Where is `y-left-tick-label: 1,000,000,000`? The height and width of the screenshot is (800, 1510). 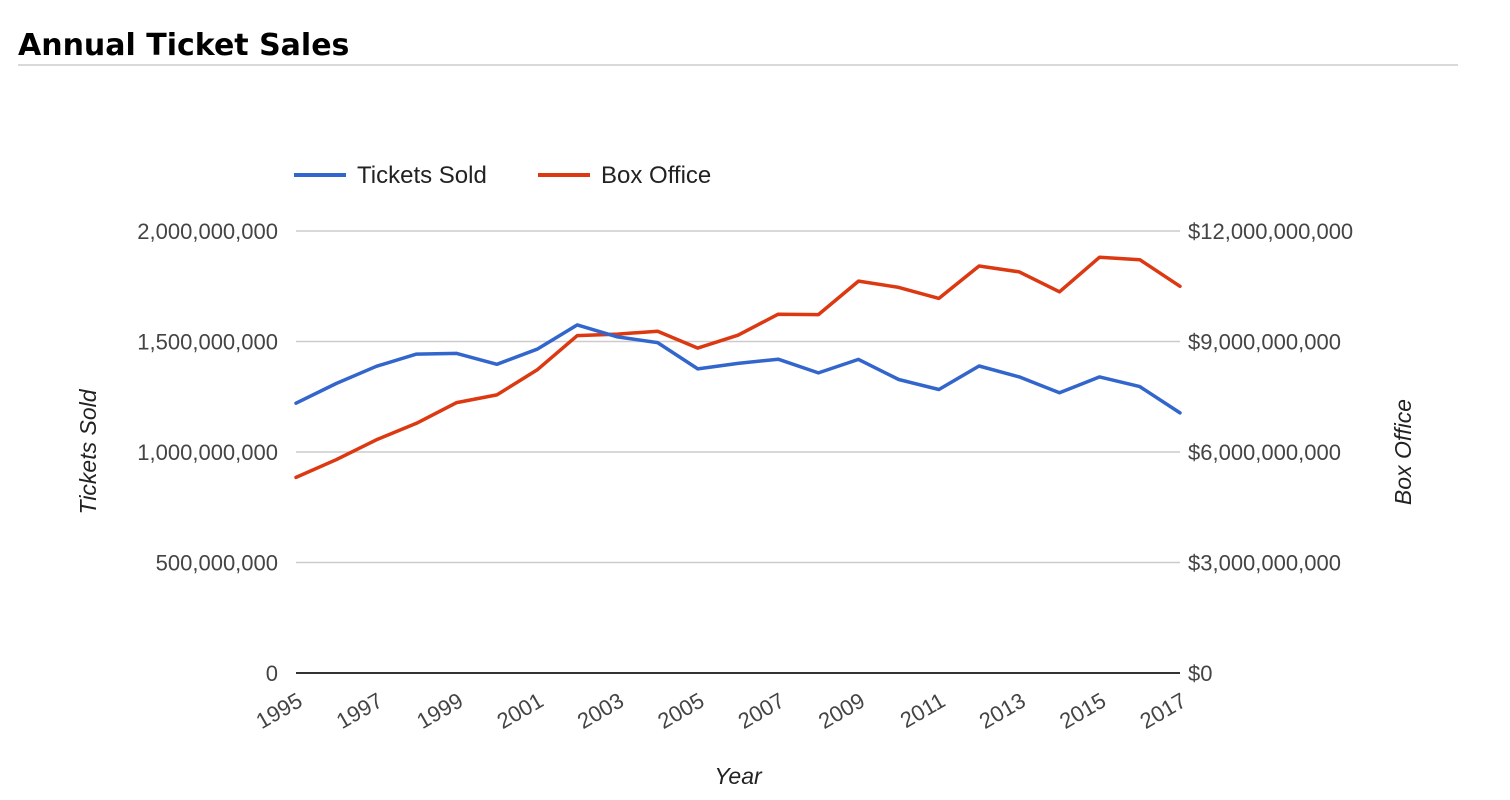
y-left-tick-label: 1,000,000,000 is located at coordinates (207, 452).